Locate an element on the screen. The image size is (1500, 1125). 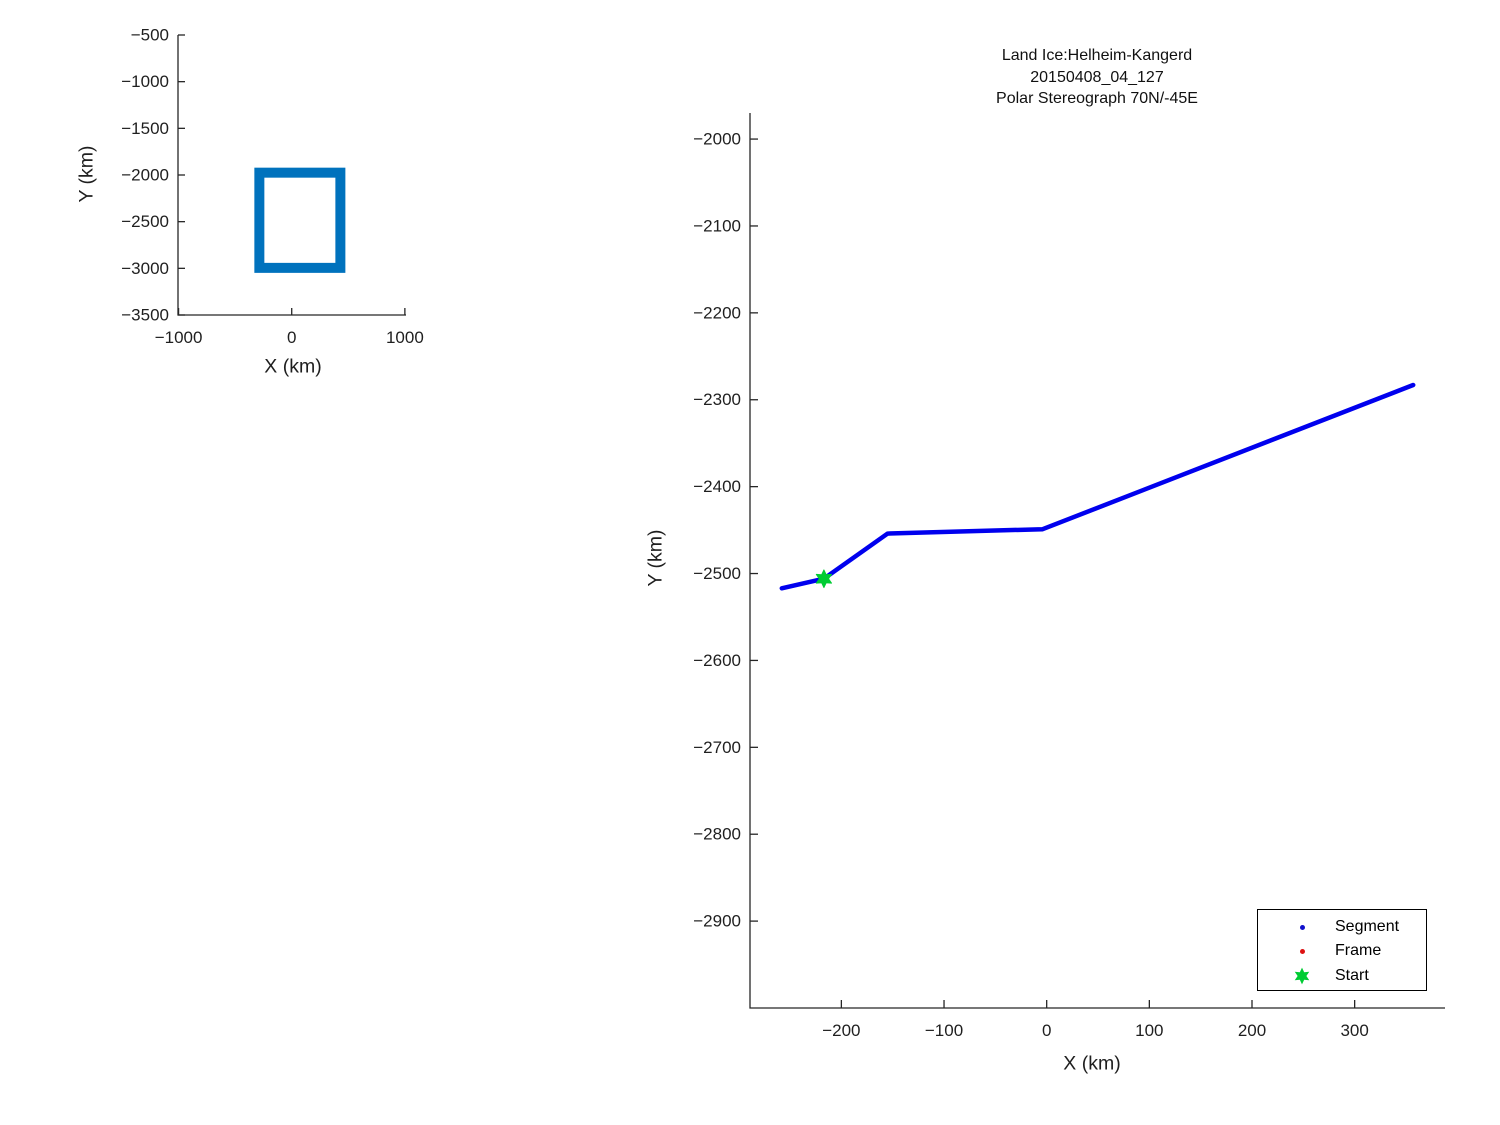
legend-label-frame: Frame is located at coordinates (1358, 951).